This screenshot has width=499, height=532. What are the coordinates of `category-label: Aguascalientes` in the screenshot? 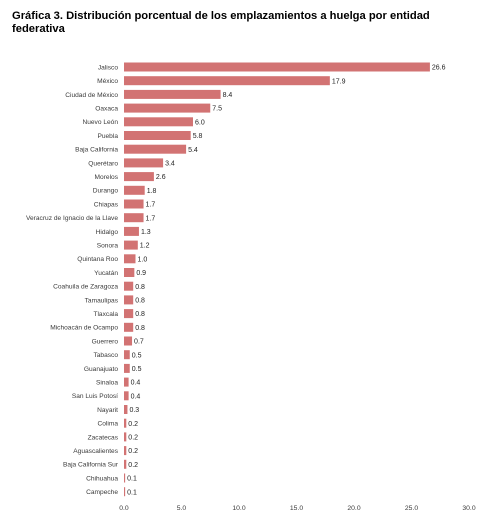 It's located at (95, 451).